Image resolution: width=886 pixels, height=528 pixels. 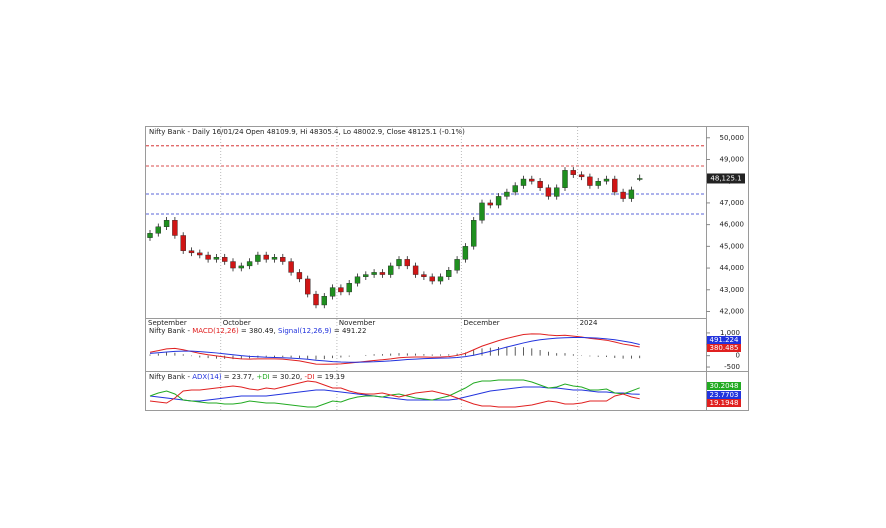 What do you see at coordinates (258, 331) in the screenshot?
I see `legend-value: = 380.49,` at bounding box center [258, 331].